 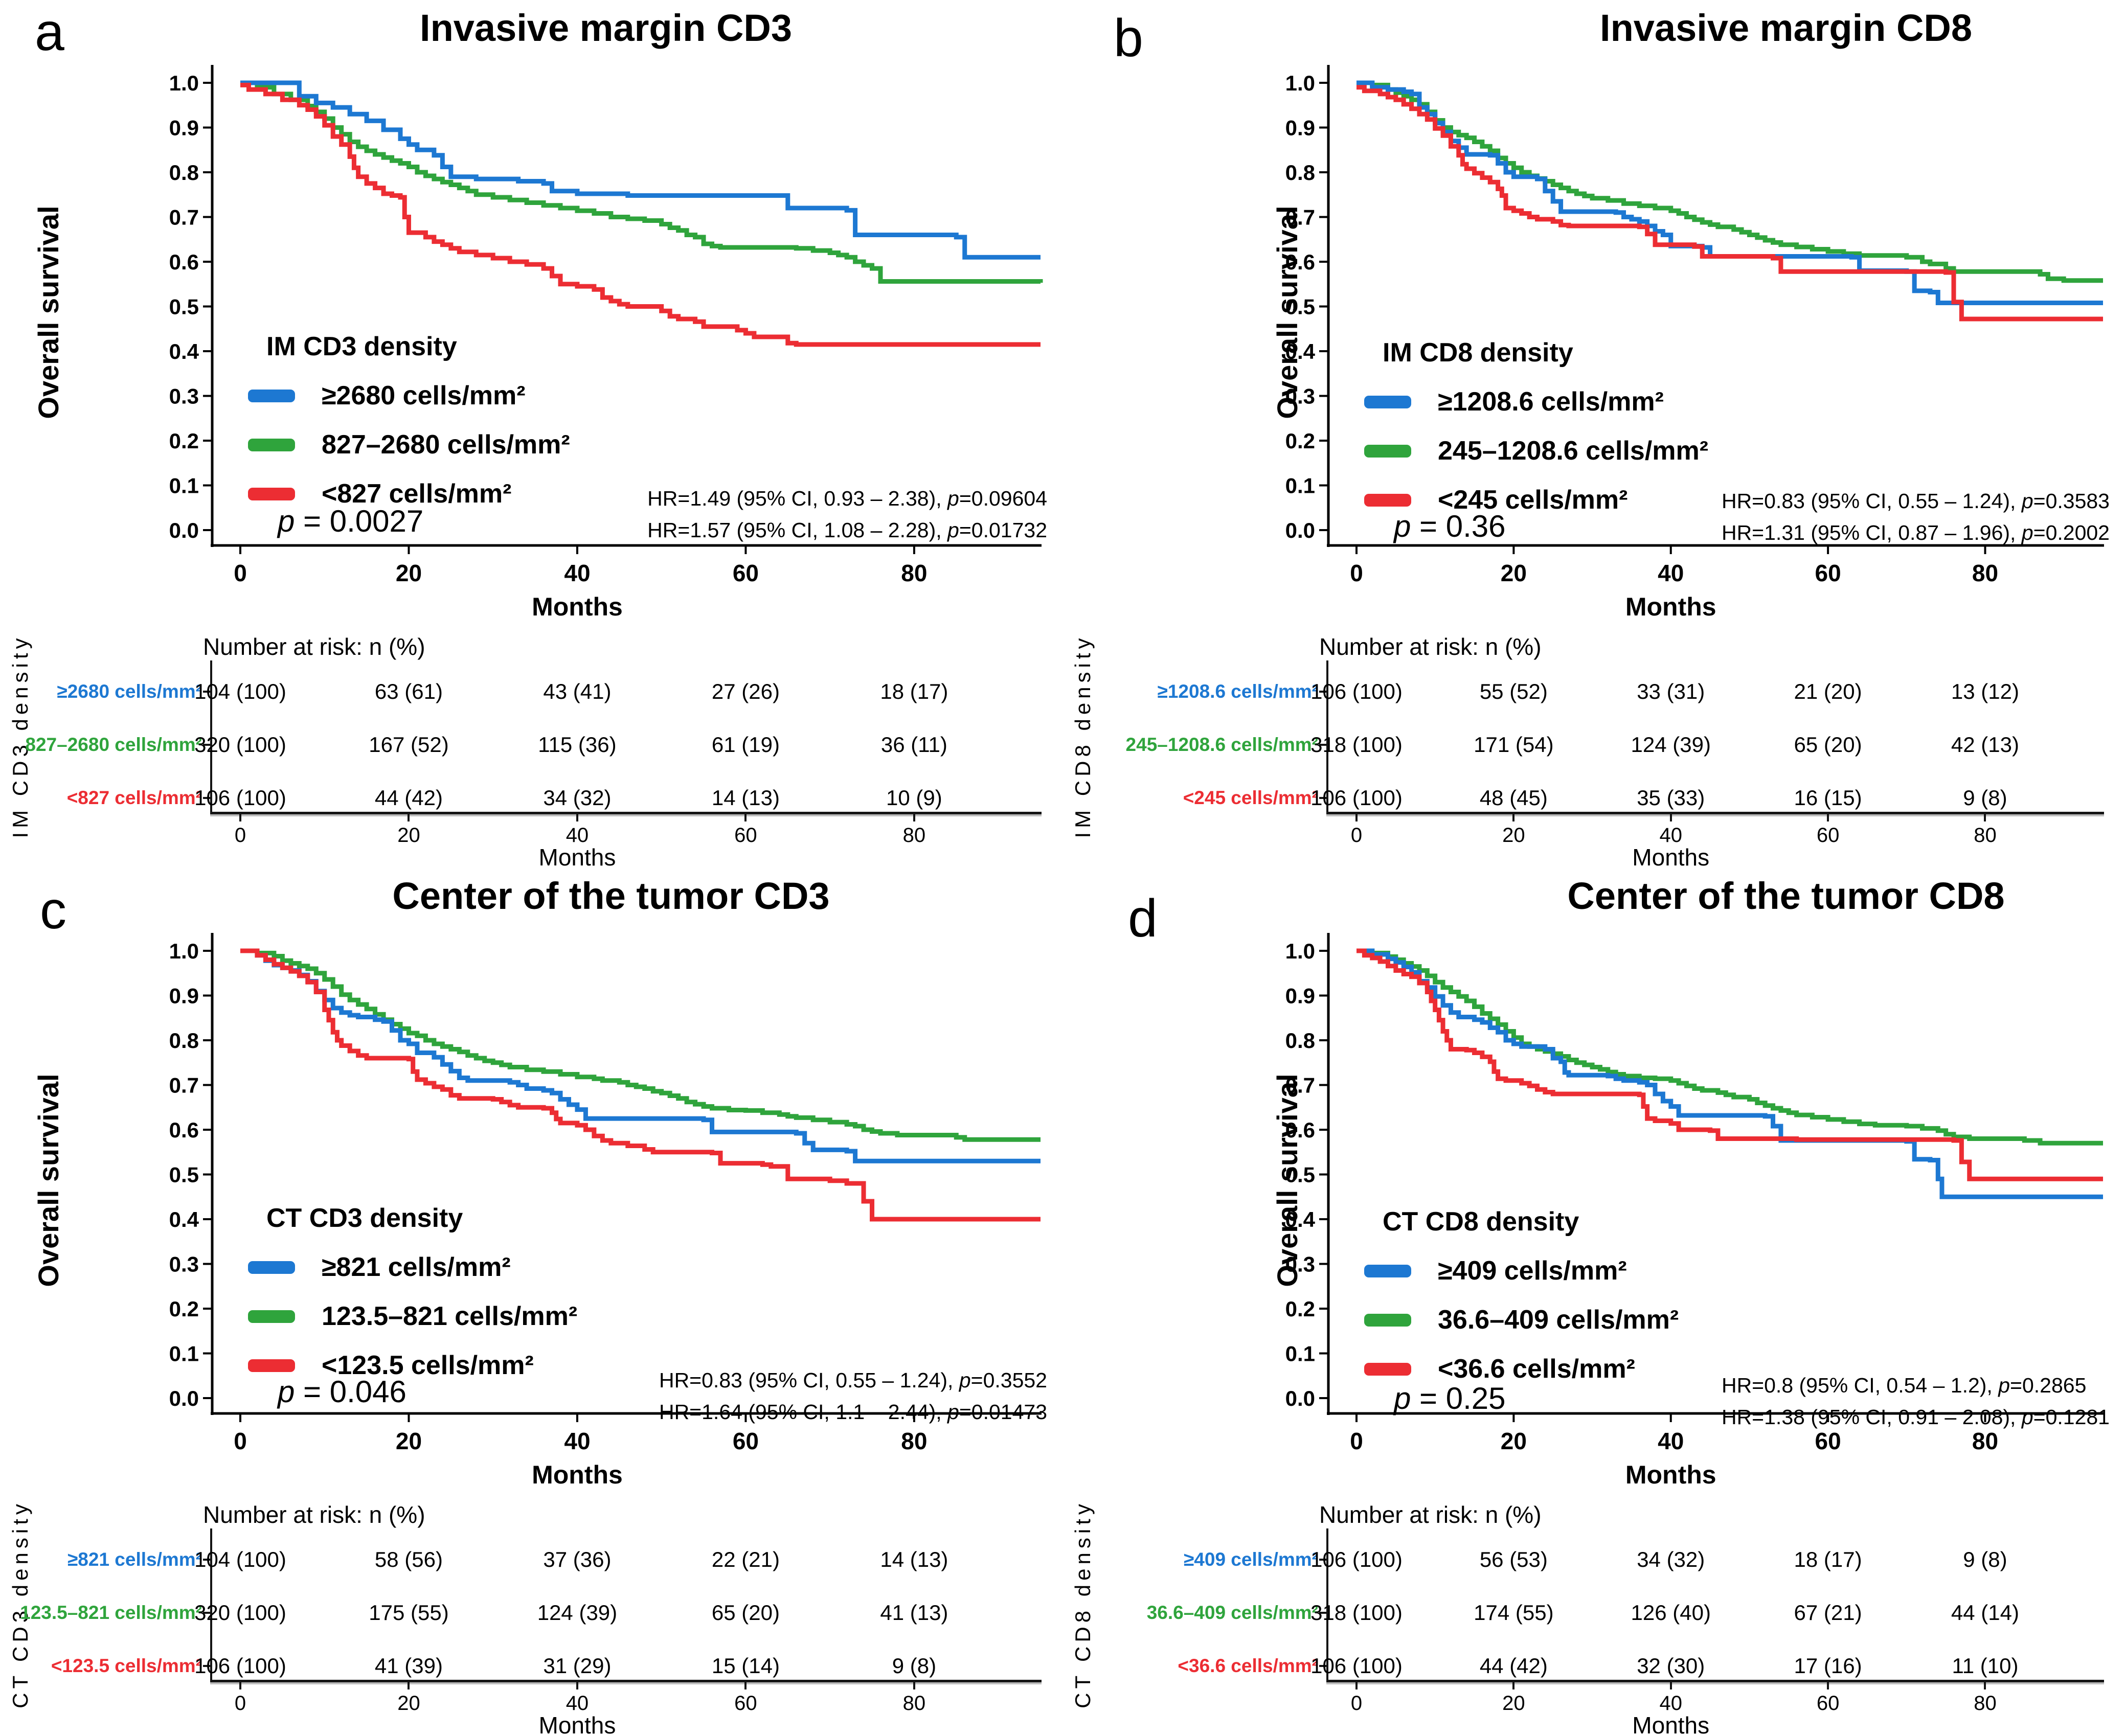 I want to click on p-value: p = 0.046, so click(x=342, y=1392).